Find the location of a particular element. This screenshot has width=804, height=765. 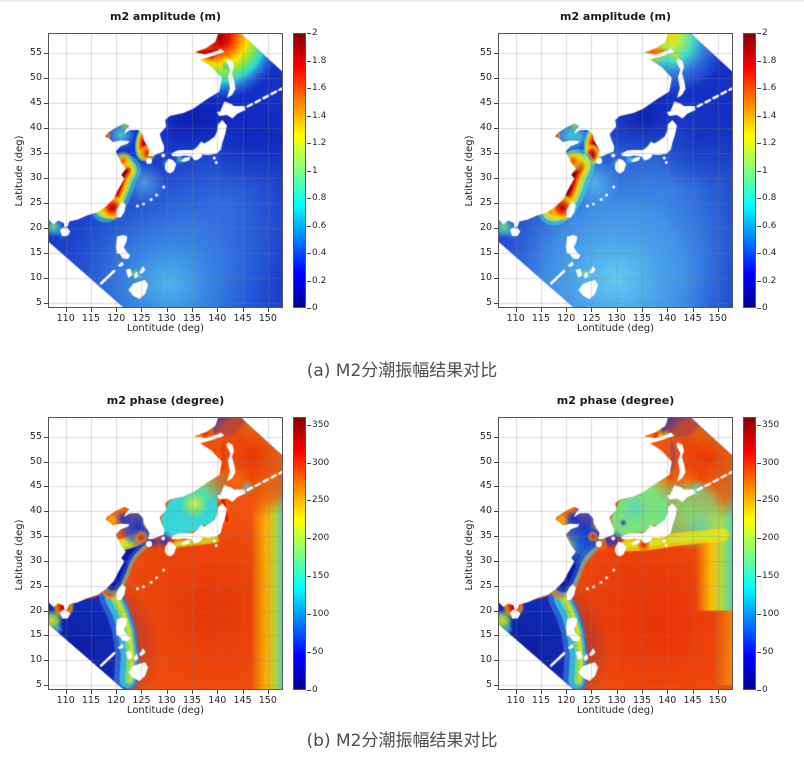

y-tick-label: 5 is located at coordinates (488, 302).